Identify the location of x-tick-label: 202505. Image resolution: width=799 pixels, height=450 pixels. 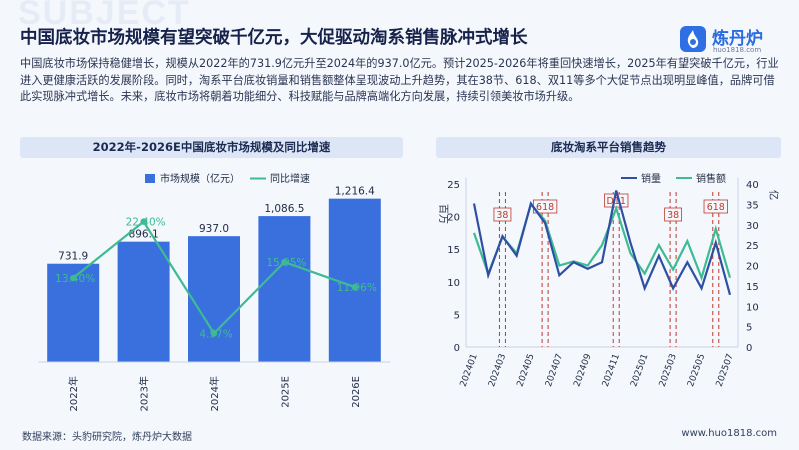
(696, 371).